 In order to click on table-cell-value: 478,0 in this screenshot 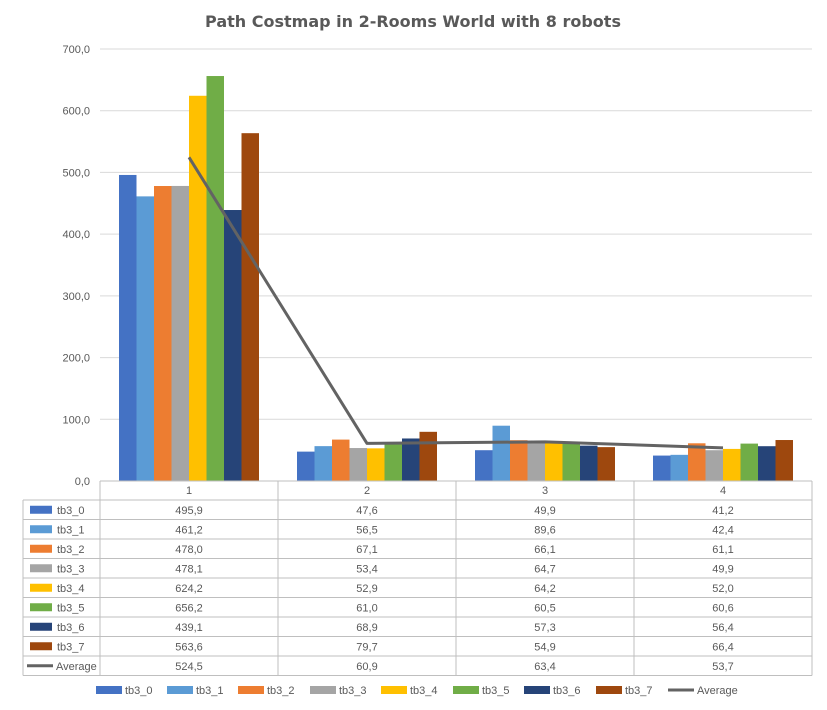, I will do `click(189, 550)`.